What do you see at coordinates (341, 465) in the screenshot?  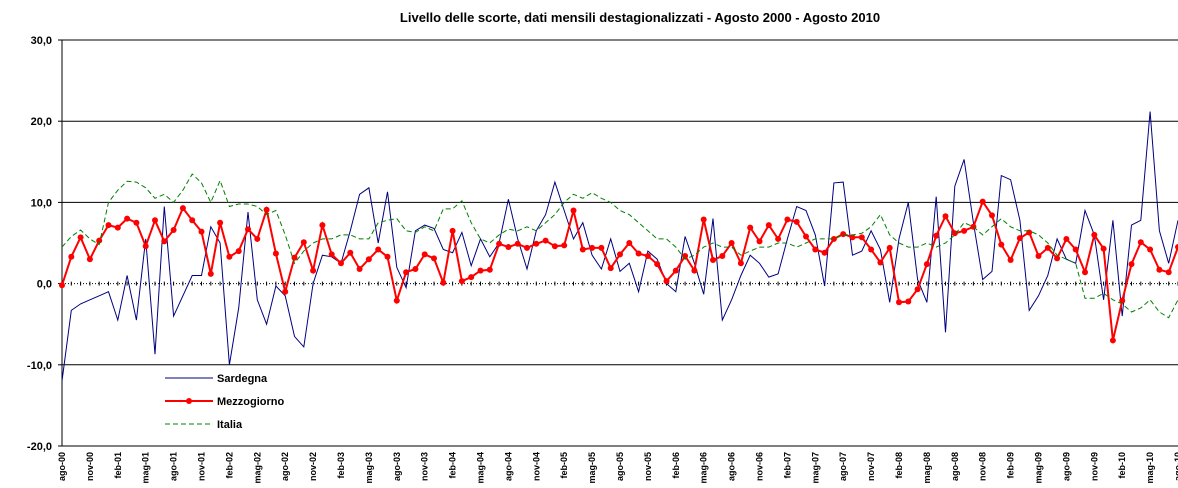 I see `x-tick-label: feb-03` at bounding box center [341, 465].